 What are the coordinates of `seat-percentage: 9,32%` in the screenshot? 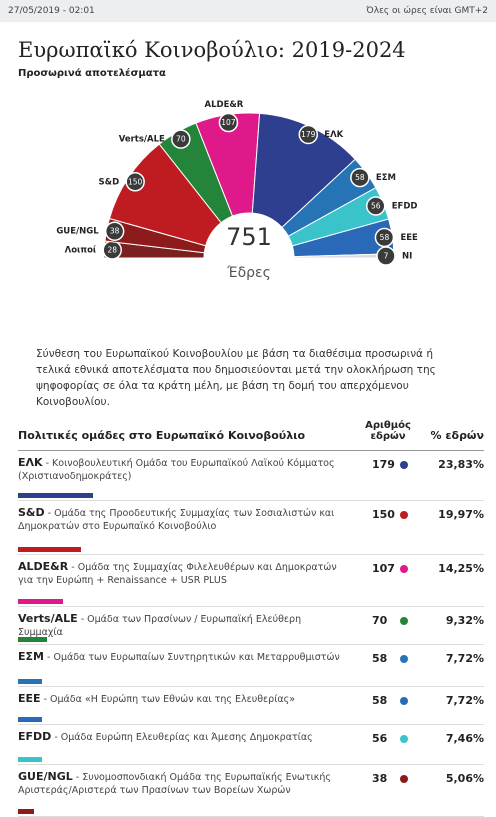 It's located at (464, 620).